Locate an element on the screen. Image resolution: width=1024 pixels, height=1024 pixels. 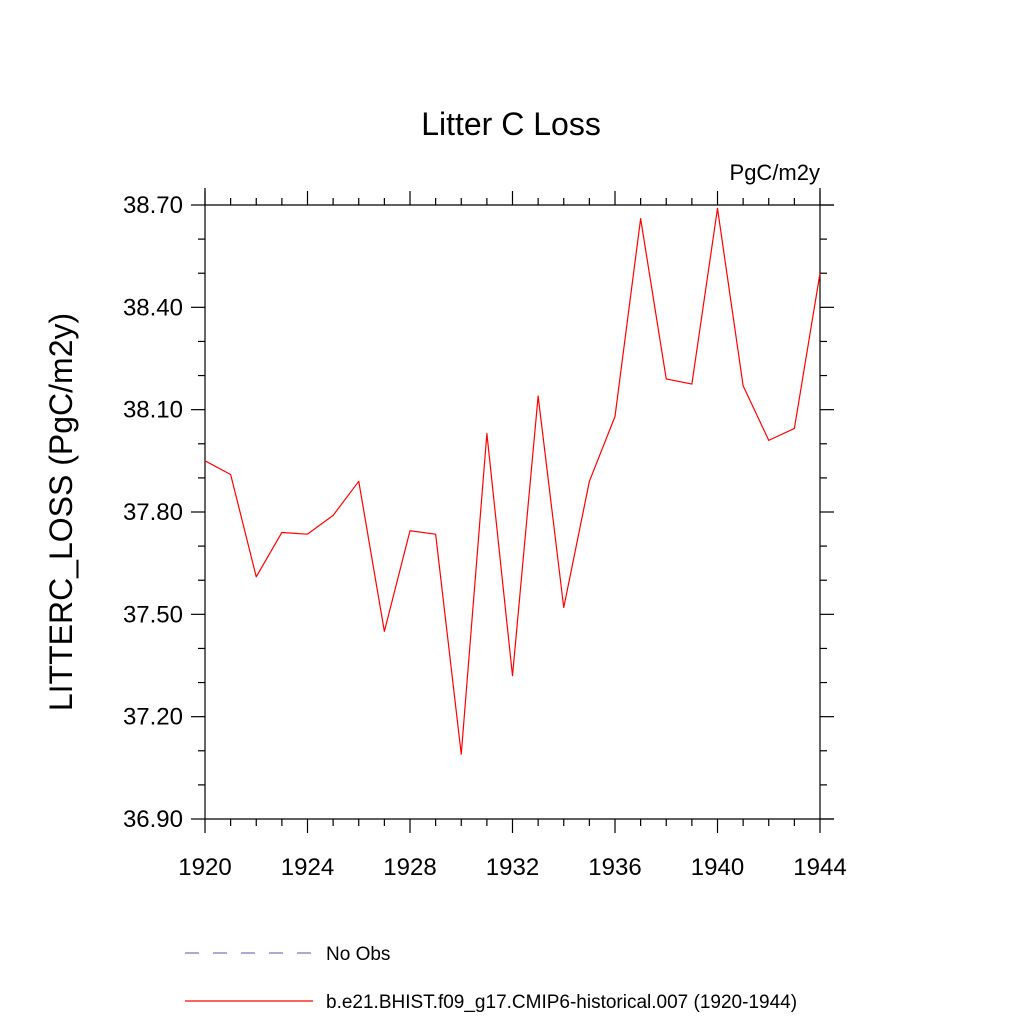
x-tick-label: 1932 is located at coordinates (512, 867).